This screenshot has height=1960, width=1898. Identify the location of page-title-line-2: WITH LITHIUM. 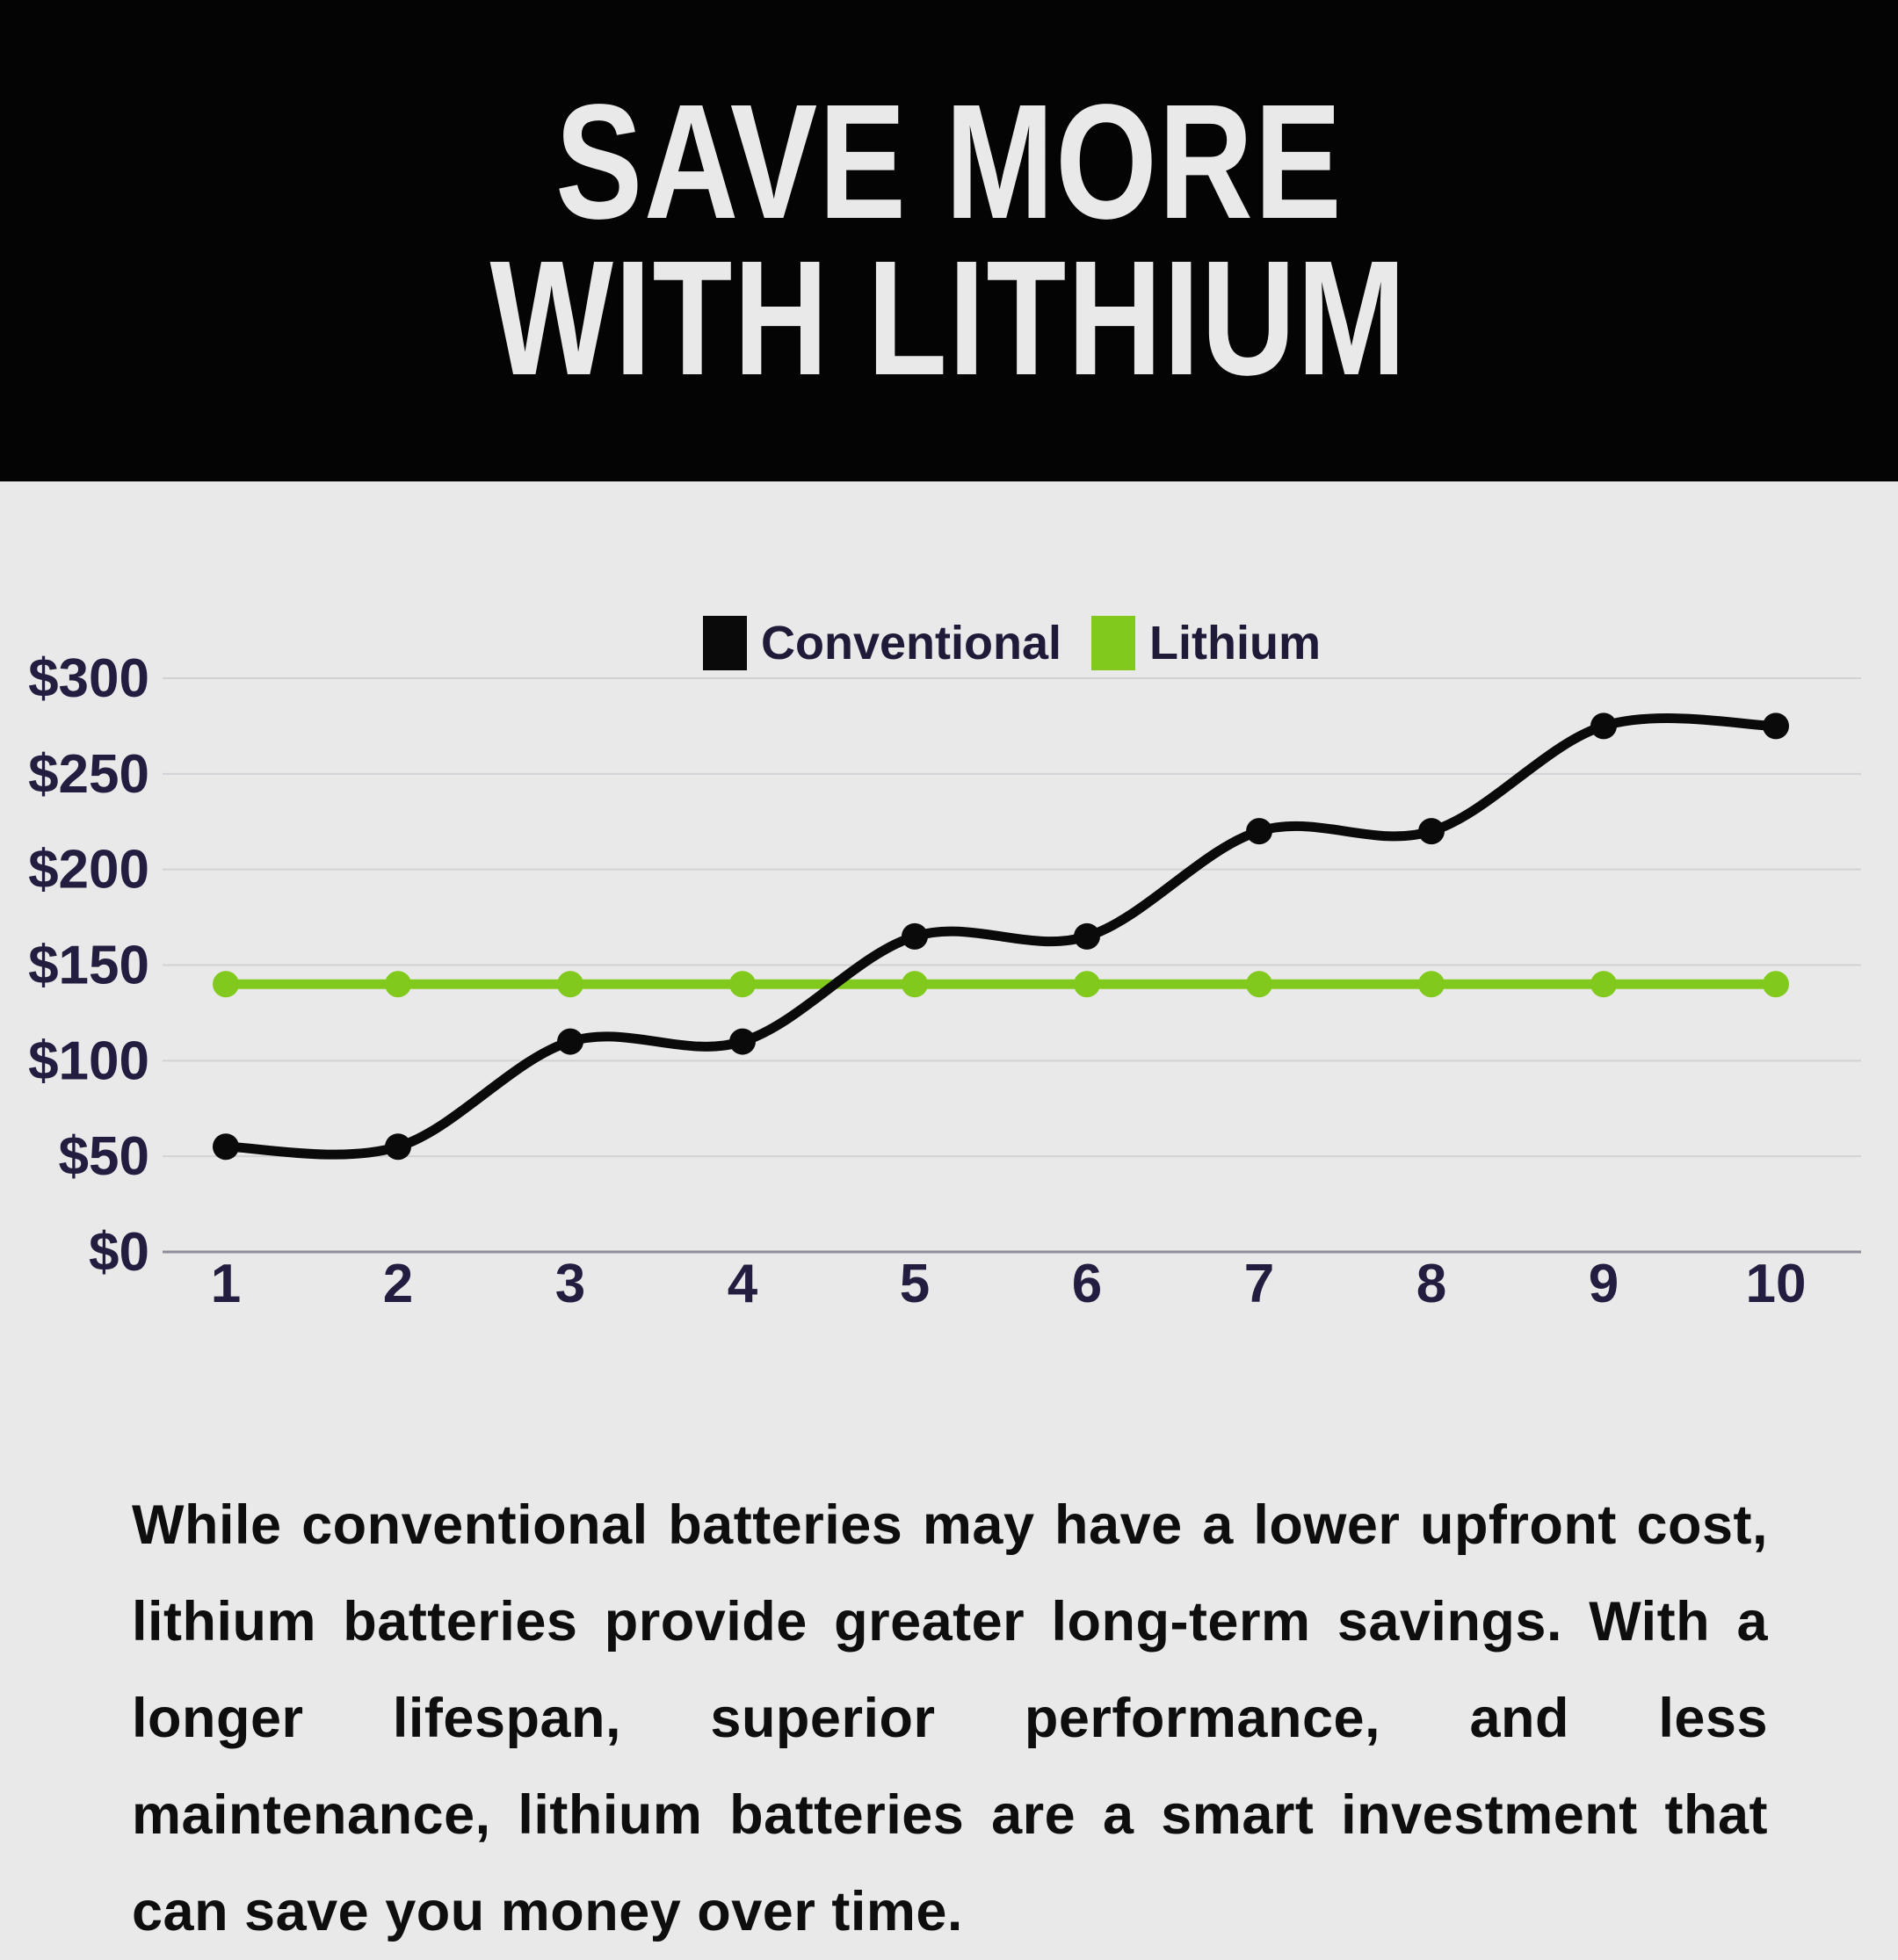
(949, 318).